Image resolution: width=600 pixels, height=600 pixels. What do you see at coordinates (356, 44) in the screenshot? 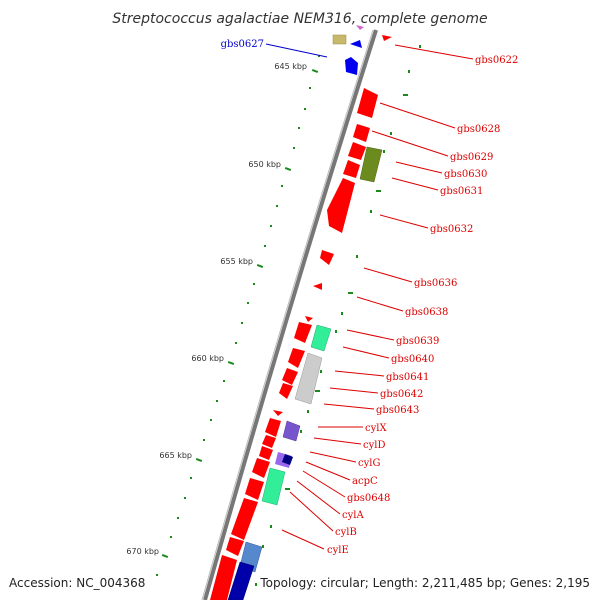
I see `gene-blue-small` at bounding box center [356, 44].